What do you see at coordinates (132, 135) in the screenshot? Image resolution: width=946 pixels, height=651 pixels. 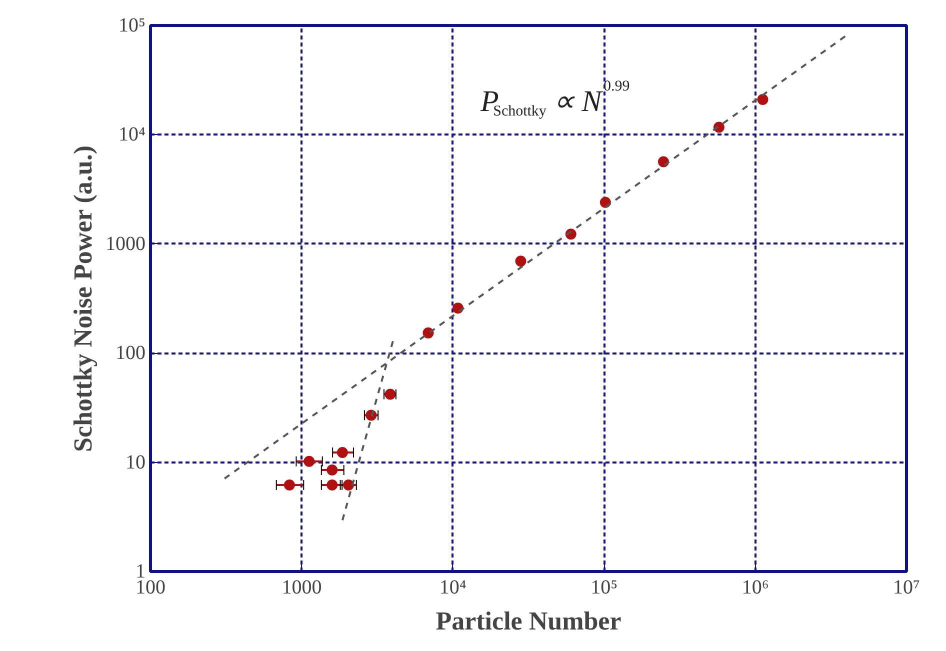 I see `y-tick-label: 10⁴` at bounding box center [132, 135].